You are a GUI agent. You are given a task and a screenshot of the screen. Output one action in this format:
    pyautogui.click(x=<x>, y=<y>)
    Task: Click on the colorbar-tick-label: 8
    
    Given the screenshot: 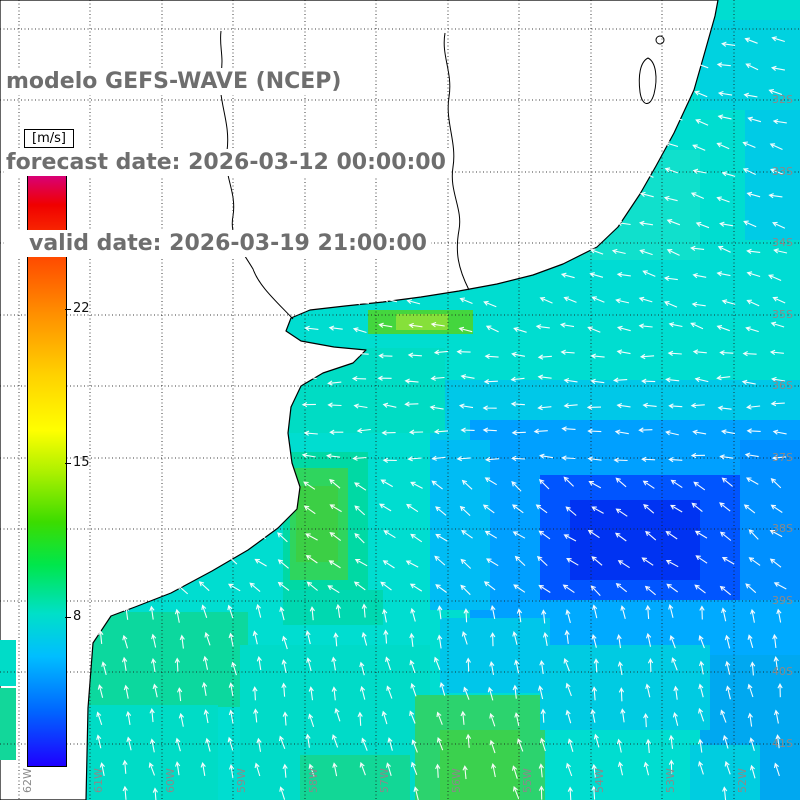 What is the action you would take?
    pyautogui.click(x=77, y=616)
    